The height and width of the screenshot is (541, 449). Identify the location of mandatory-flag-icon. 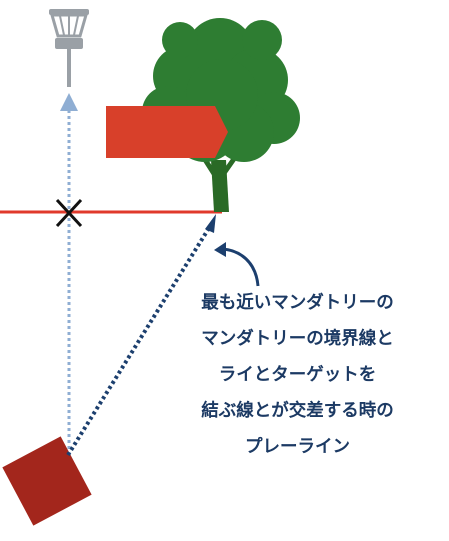
(167, 132).